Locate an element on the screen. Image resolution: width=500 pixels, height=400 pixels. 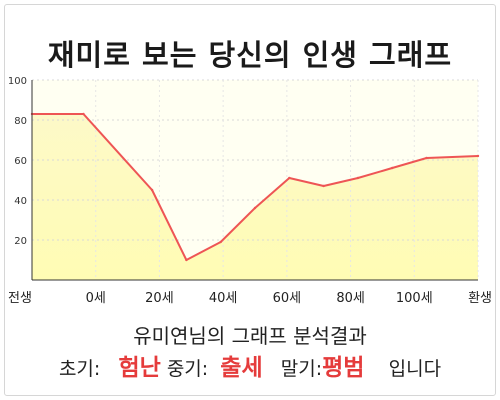
late-value: 평범 is located at coordinates (343, 368).